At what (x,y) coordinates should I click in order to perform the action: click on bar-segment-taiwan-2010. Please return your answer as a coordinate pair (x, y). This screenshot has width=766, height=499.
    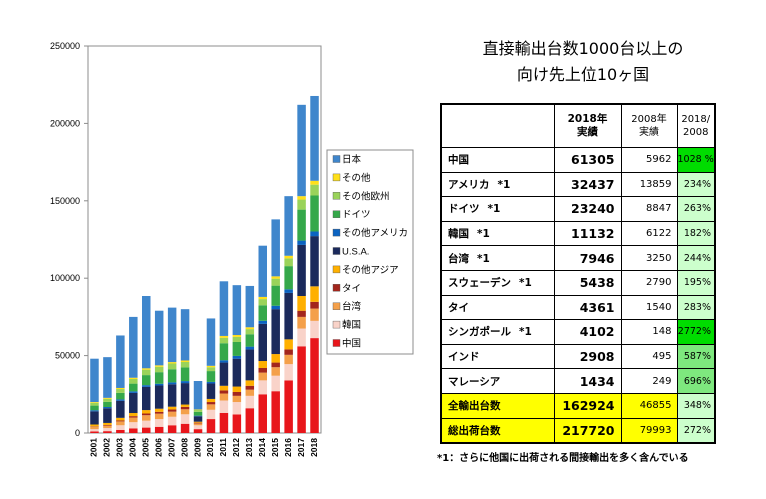
    Looking at the image, I should click on (211, 407).